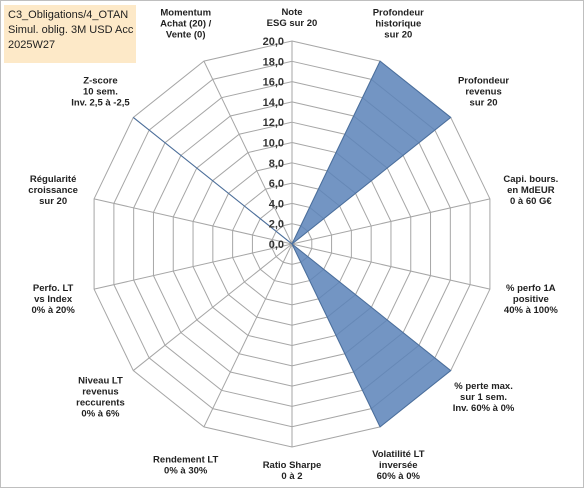 This screenshot has height=488, width=584. What do you see at coordinates (273, 123) in the screenshot?
I see `radial-tick-label: 12,0` at bounding box center [273, 123].